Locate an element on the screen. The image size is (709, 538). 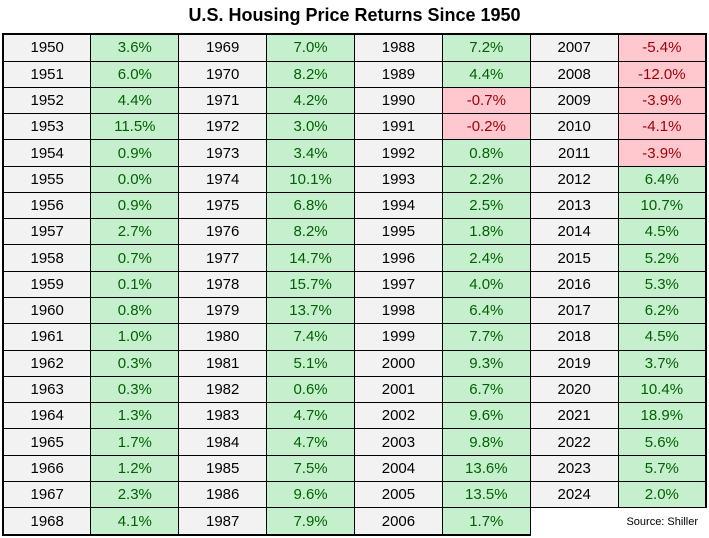
return-cell: 5.7% is located at coordinates (662, 468).